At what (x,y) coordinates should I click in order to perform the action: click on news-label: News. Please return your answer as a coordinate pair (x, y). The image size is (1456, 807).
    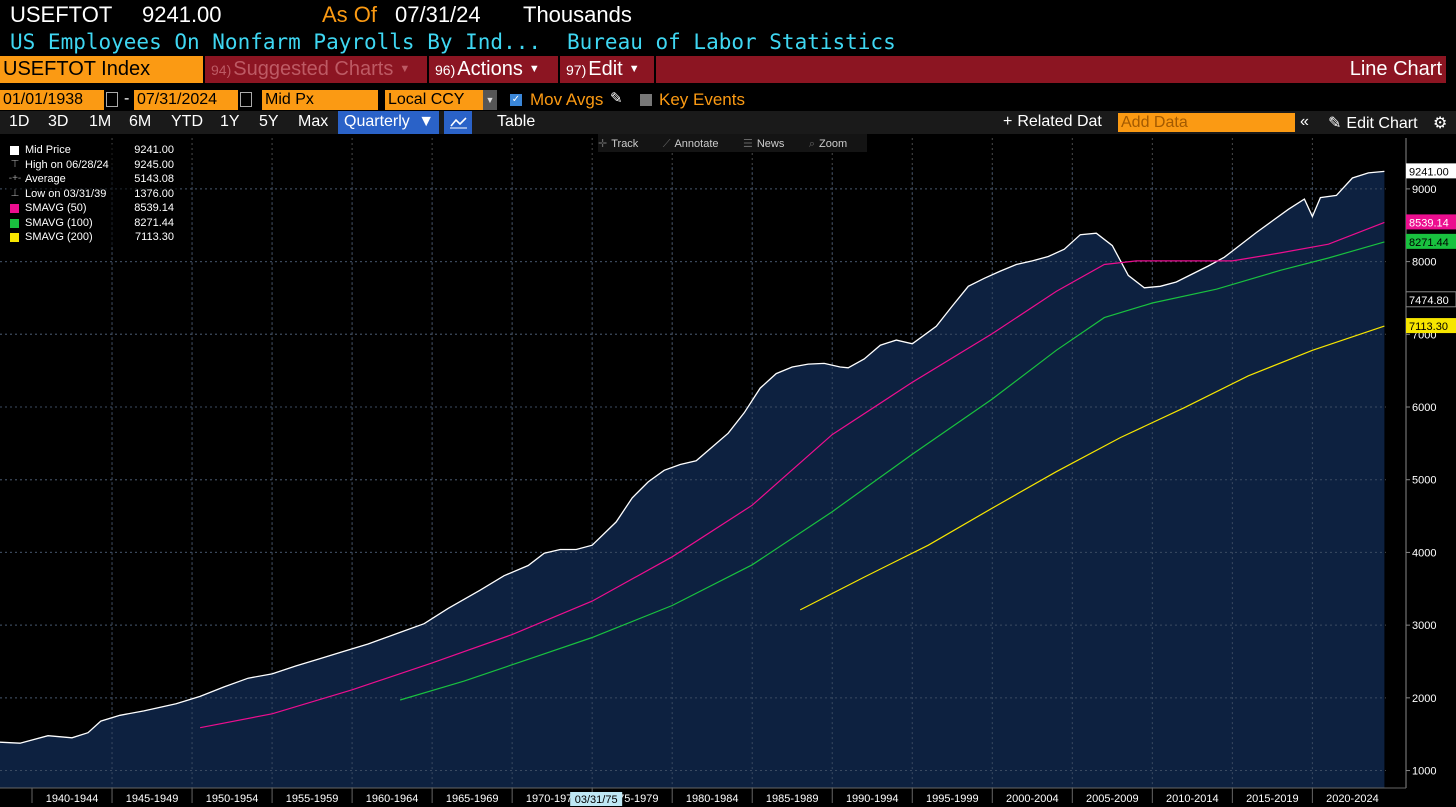
    Looking at the image, I should click on (770, 144).